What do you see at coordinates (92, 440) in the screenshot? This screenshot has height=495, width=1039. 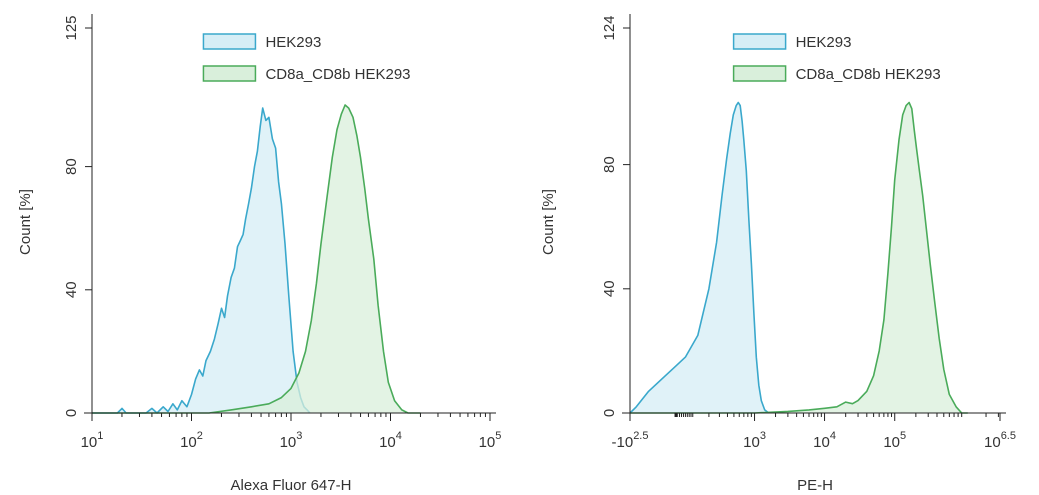 I see `x-tick-label: 10¹` at bounding box center [92, 440].